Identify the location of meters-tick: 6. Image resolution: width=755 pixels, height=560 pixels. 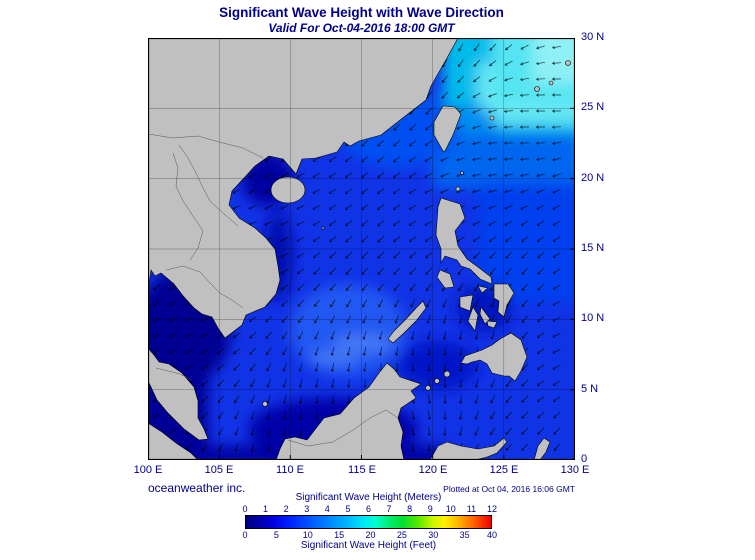
(368, 509).